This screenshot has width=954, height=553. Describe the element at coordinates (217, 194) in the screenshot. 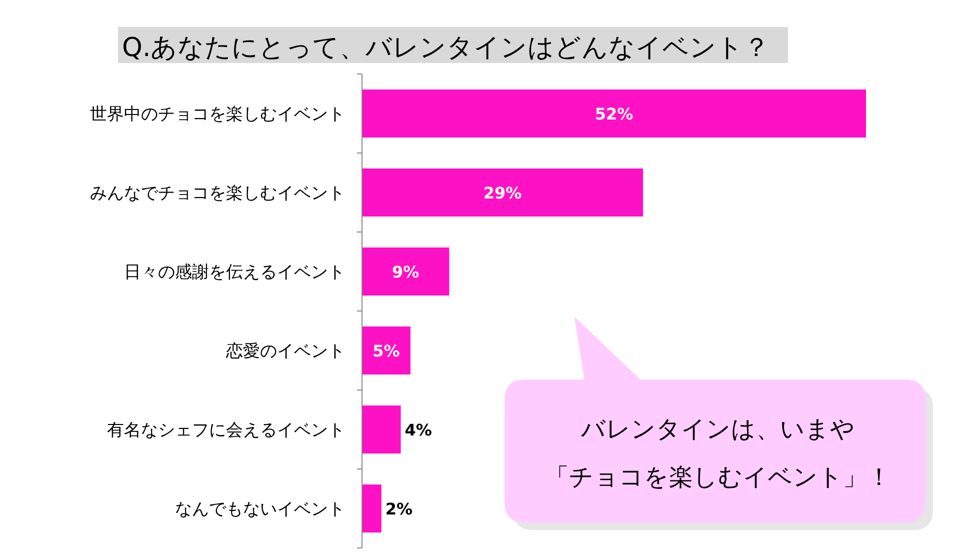

I see `y-tick-label: みんなでチョコを楽しむイベント` at that location.